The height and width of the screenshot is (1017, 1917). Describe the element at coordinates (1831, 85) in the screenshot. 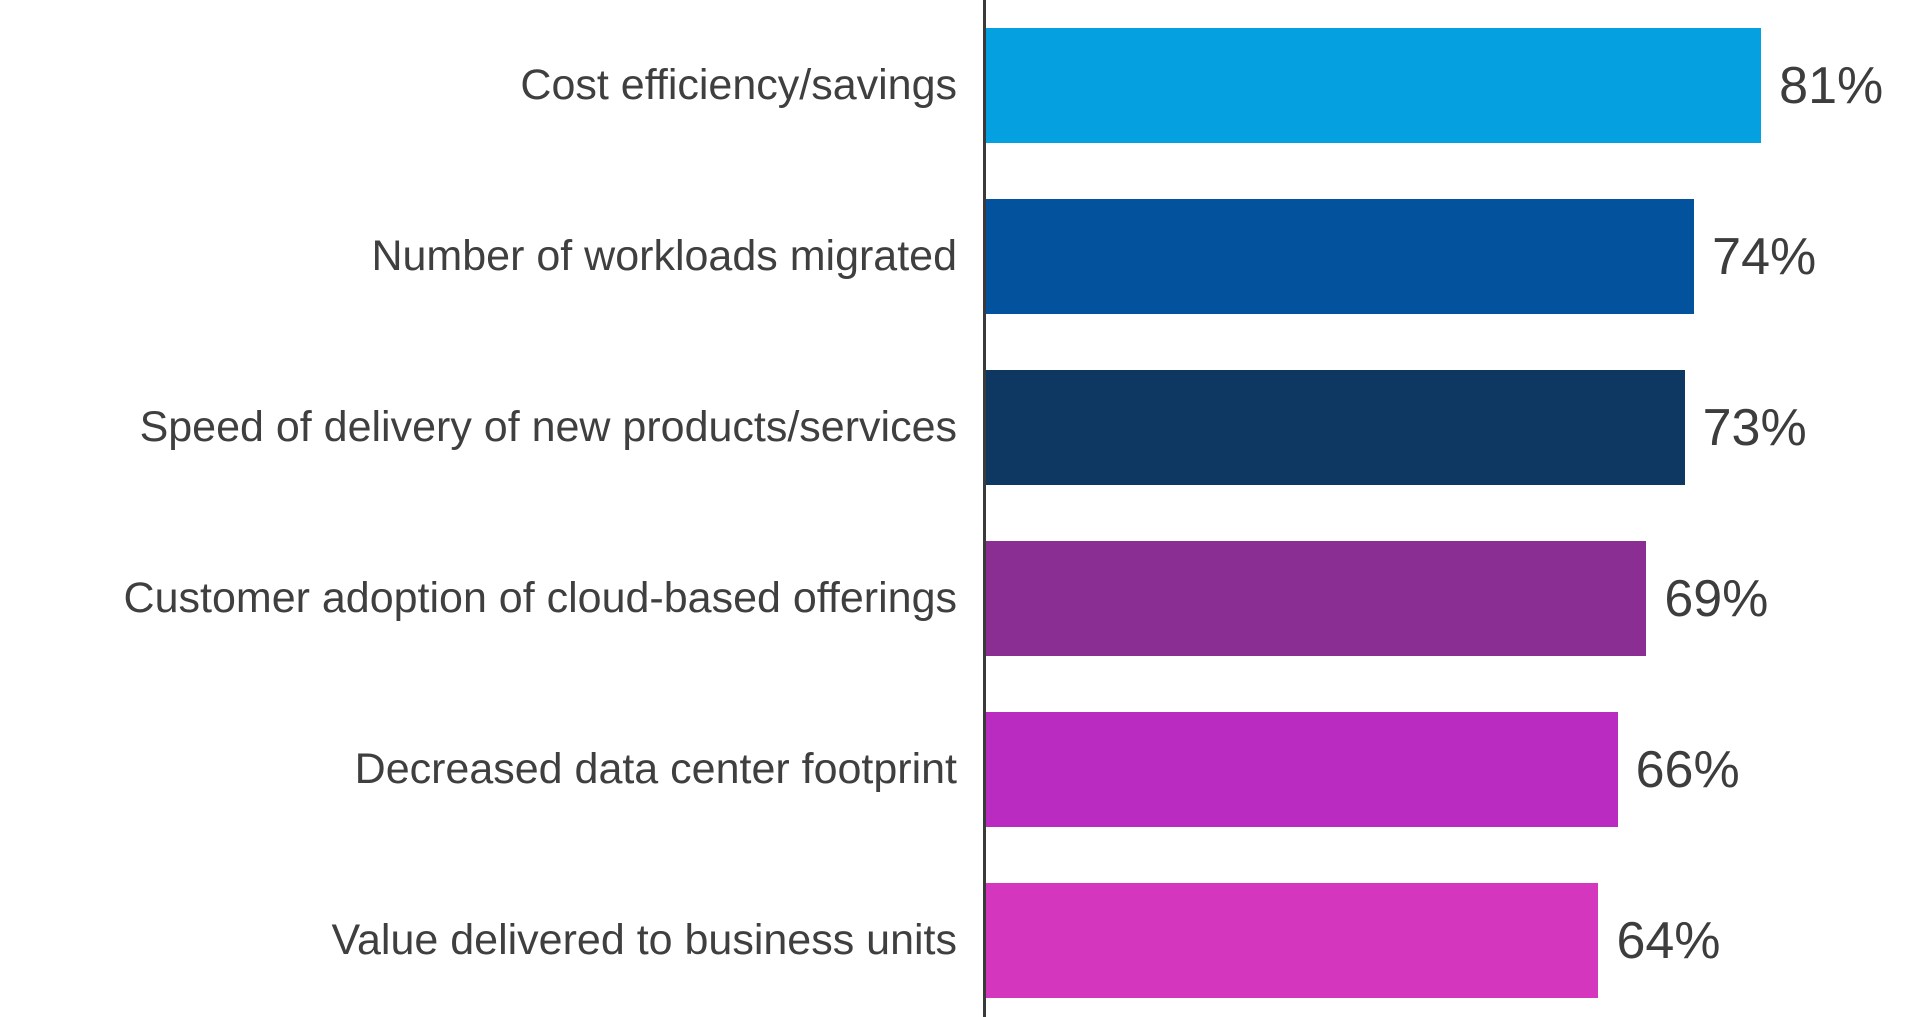

I see `value-label: 81%` at that location.